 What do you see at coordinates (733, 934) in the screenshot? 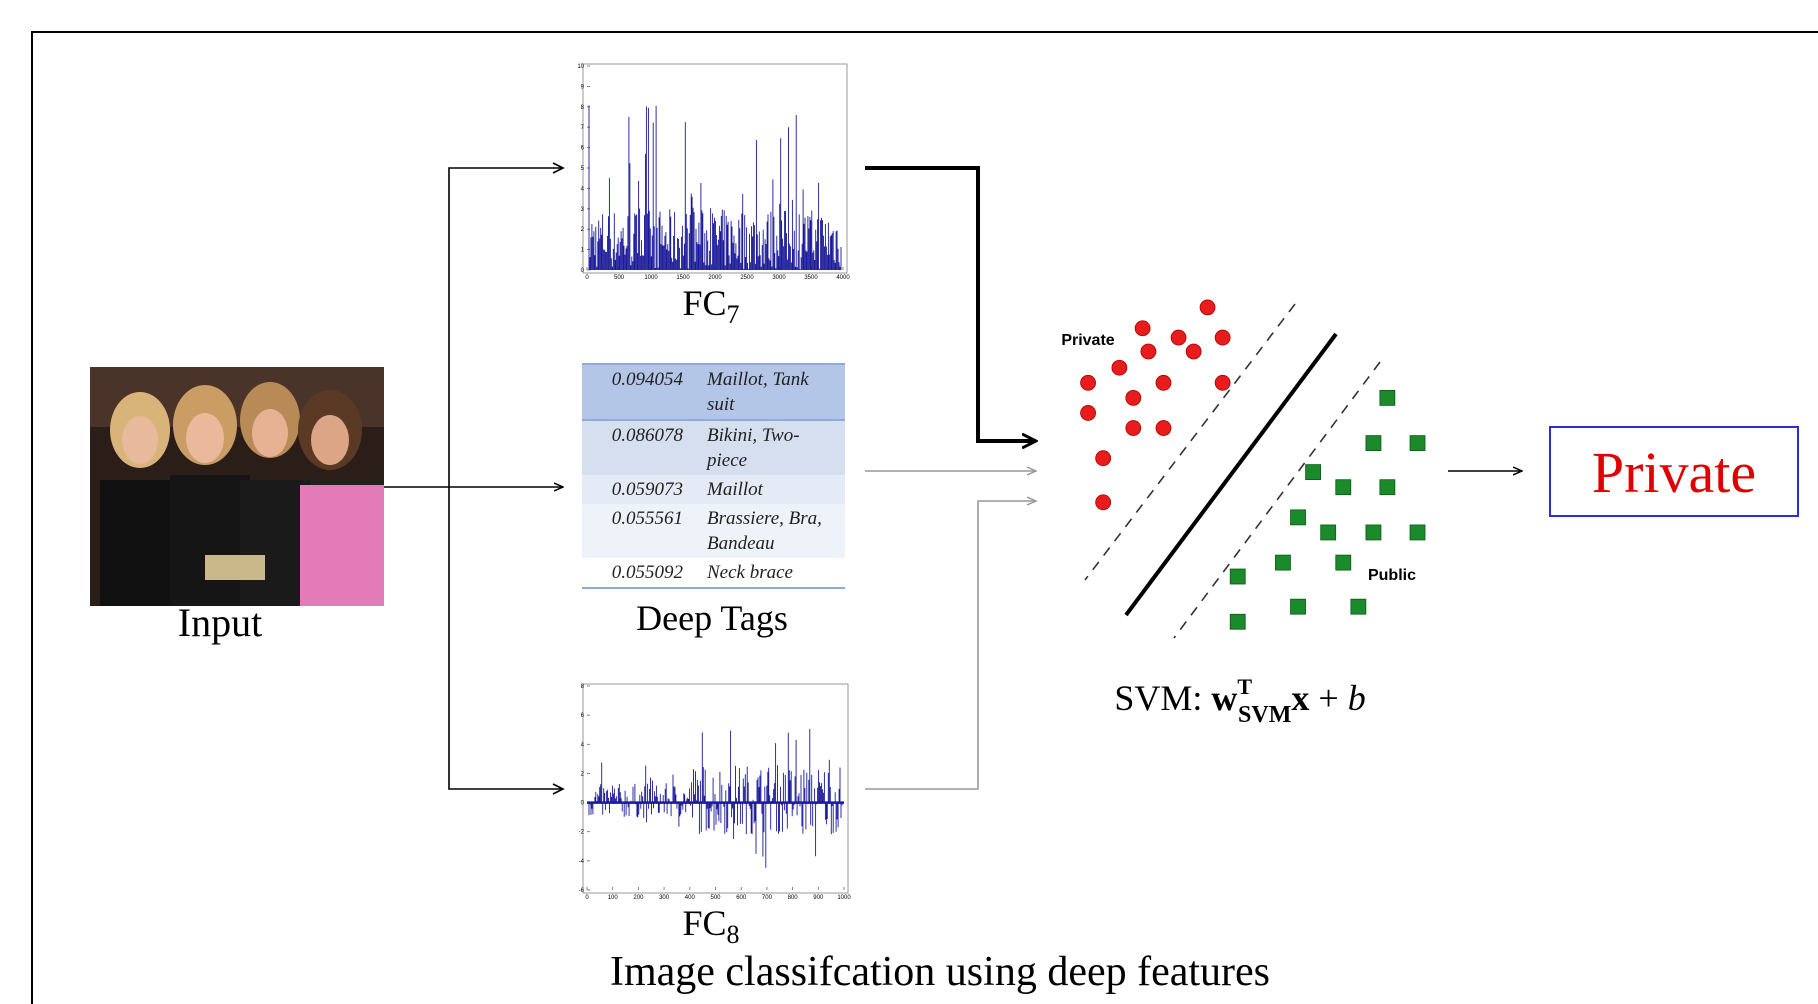
I see `fc8-label-sub: 8` at bounding box center [733, 934].